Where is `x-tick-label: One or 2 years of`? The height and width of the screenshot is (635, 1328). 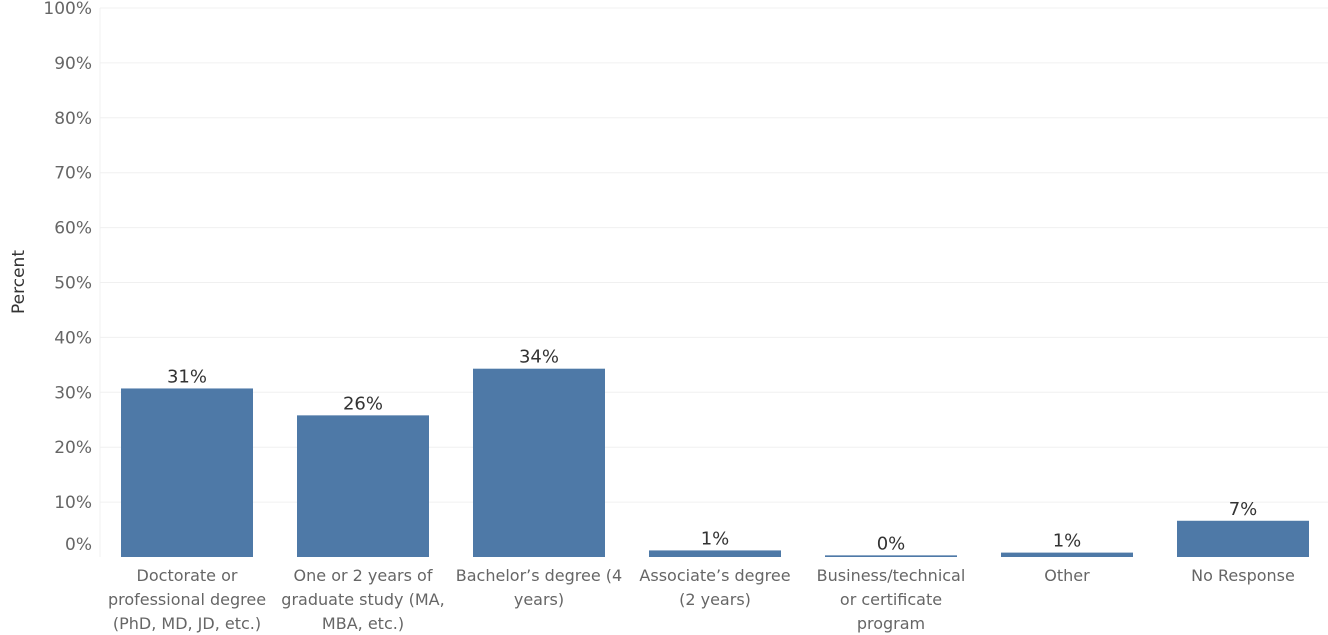
x-tick-label: One or 2 years of is located at coordinates (363, 575).